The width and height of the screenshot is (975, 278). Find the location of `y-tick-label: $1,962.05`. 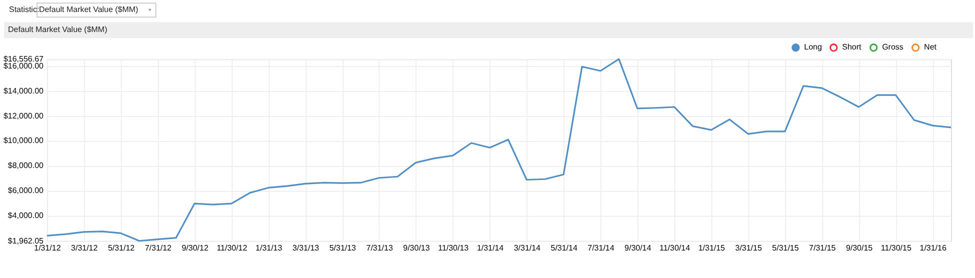

y-tick-label: $1,962.05 is located at coordinates (26, 241).